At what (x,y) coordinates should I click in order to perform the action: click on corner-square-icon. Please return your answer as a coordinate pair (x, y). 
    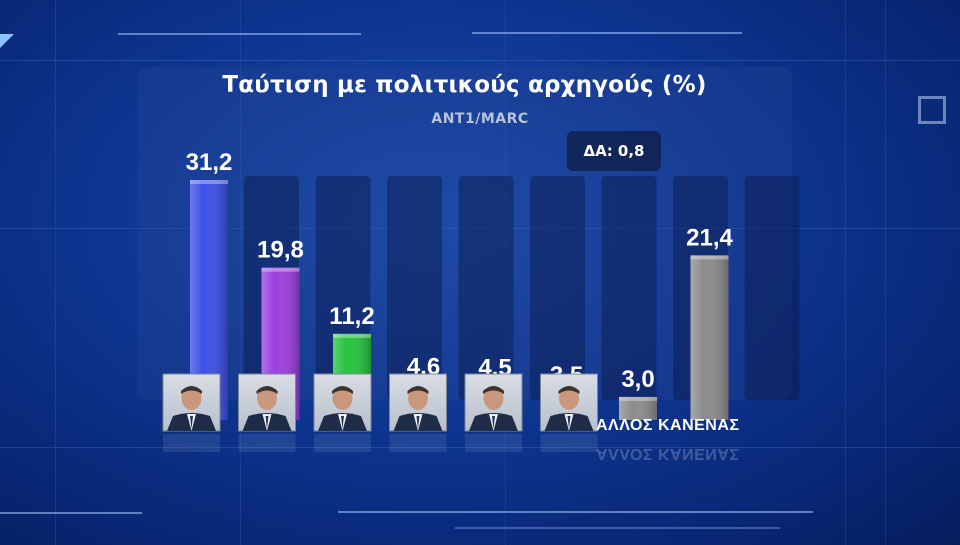
    Looking at the image, I should click on (932, 110).